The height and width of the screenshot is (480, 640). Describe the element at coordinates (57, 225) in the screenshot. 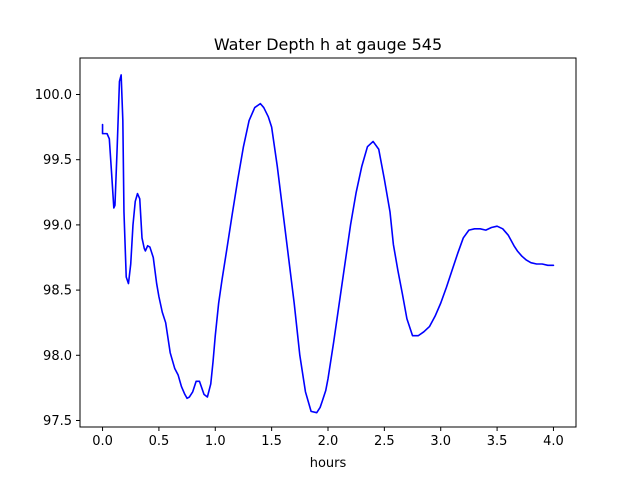

I see `y-tick-label: 99.0` at that location.